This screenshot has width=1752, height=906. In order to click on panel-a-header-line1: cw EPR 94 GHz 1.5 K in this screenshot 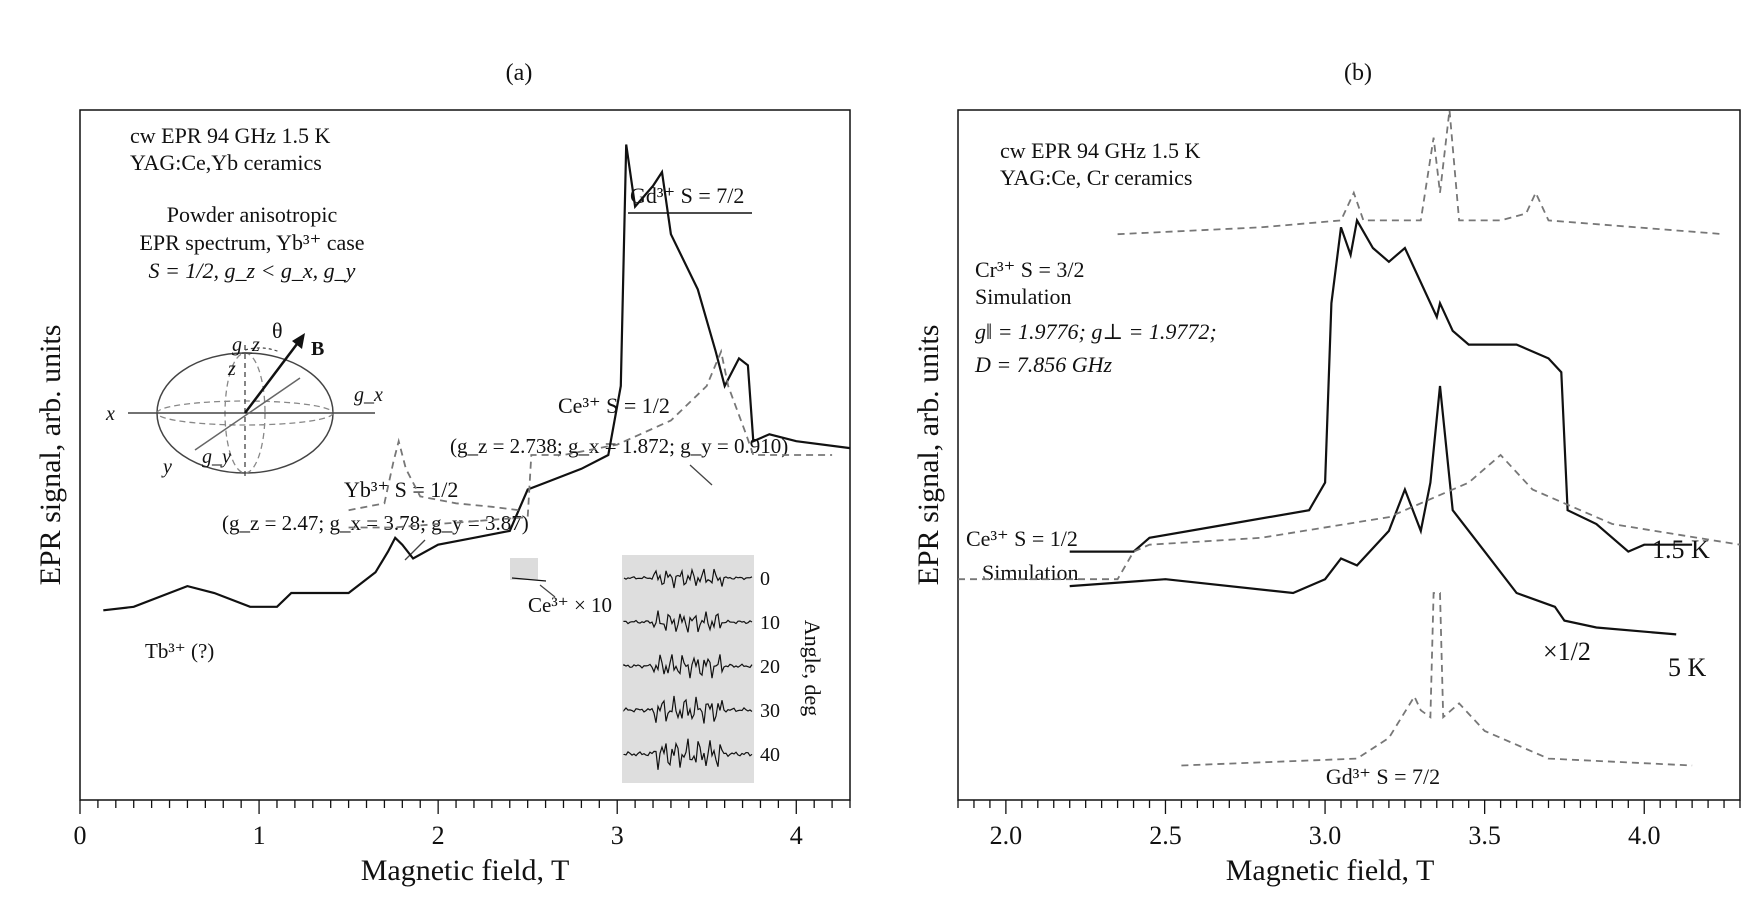, I will do `click(230, 135)`.